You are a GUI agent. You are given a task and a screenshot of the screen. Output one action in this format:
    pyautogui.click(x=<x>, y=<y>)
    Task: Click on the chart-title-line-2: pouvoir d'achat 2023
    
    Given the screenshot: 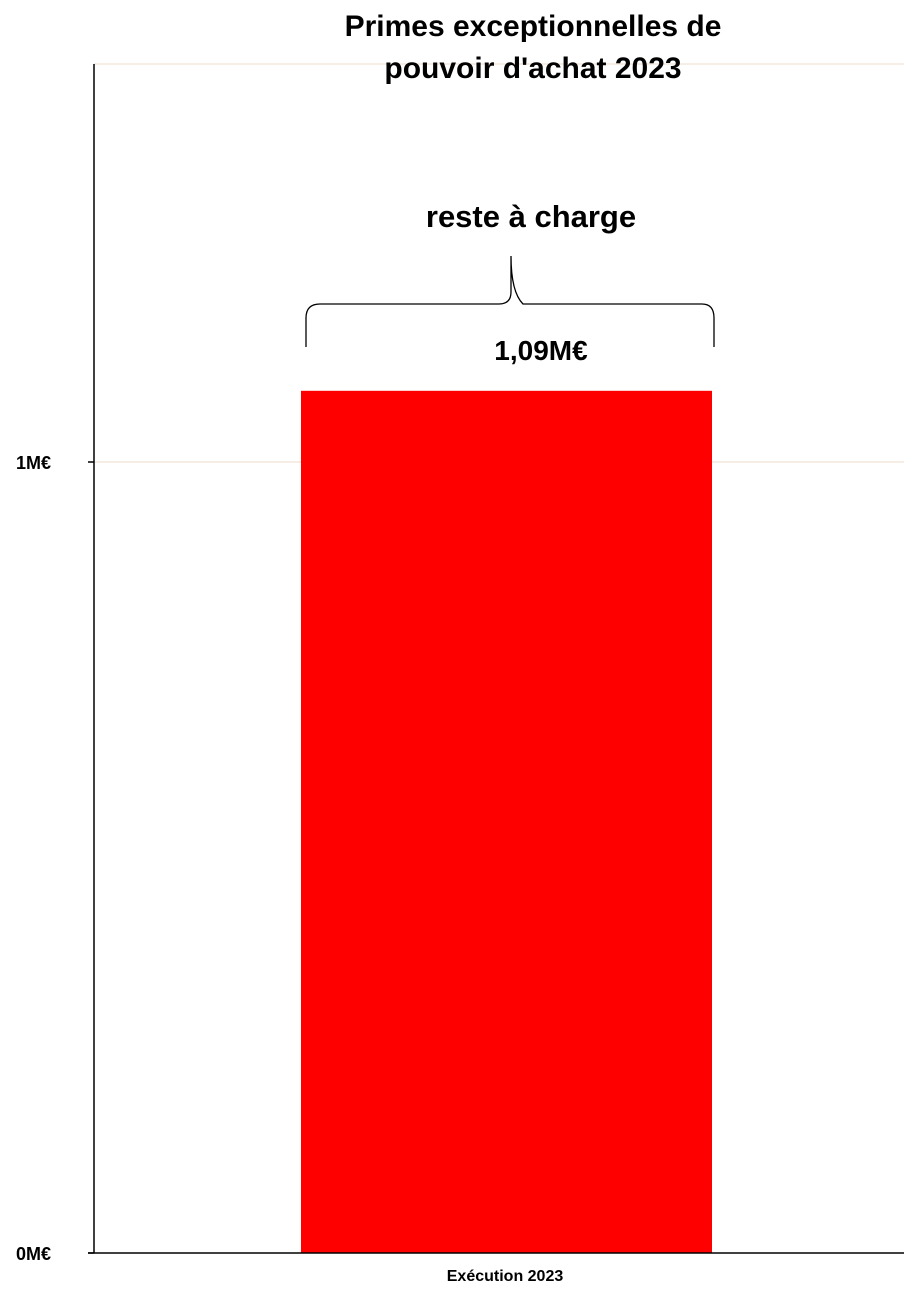 What is the action you would take?
    pyautogui.click(x=532, y=68)
    